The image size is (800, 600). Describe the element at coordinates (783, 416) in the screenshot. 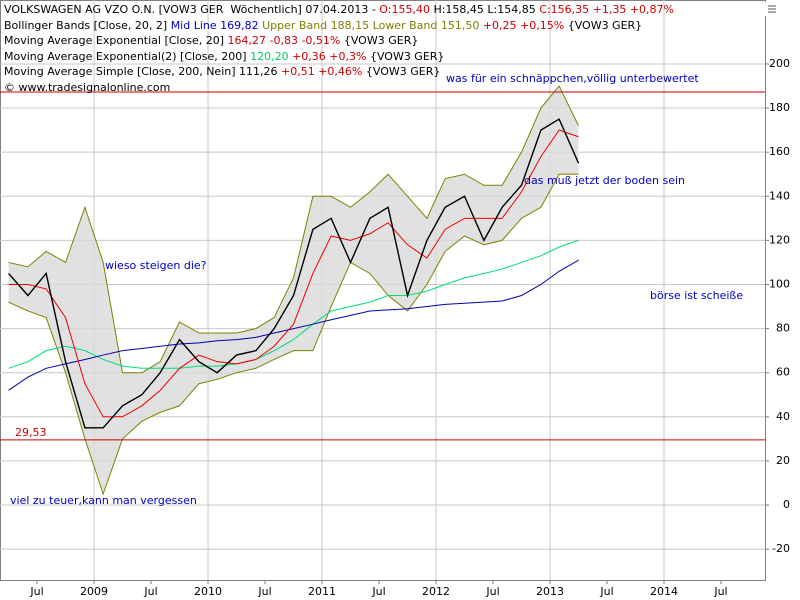

I see `y-tick-label: 40` at that location.